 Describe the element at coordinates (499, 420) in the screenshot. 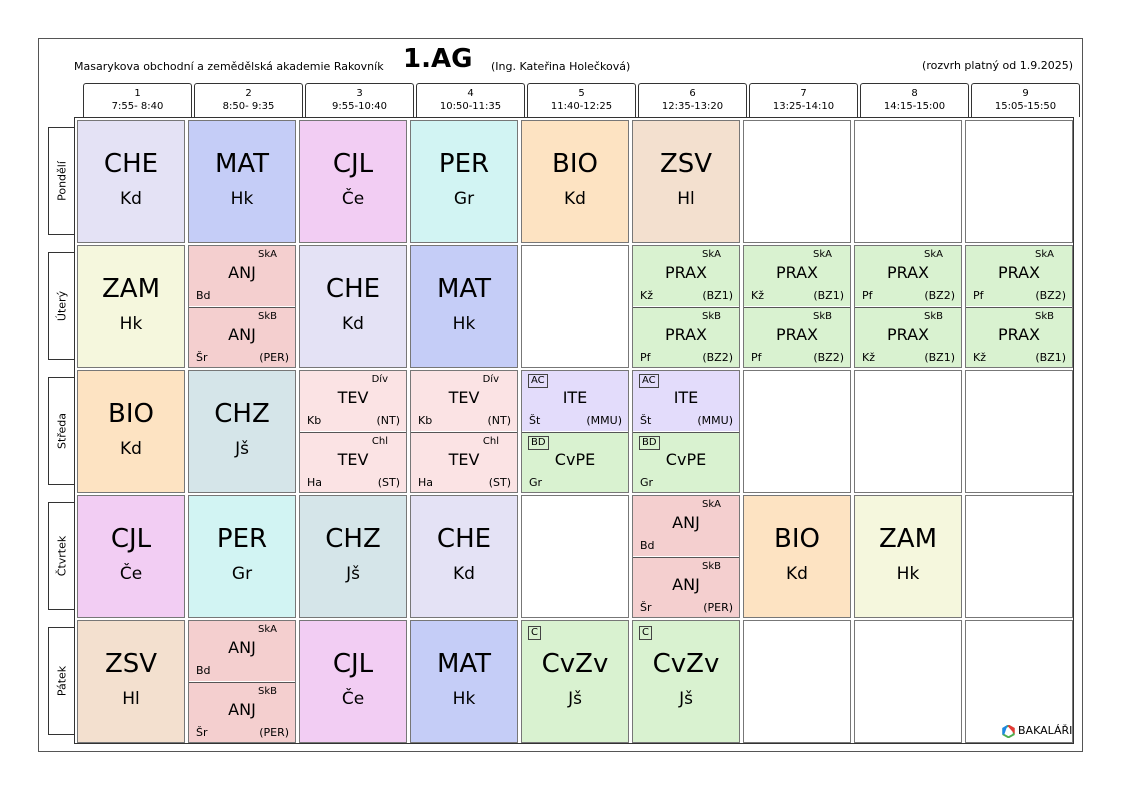

I see `lesson-room: (NT)` at that location.